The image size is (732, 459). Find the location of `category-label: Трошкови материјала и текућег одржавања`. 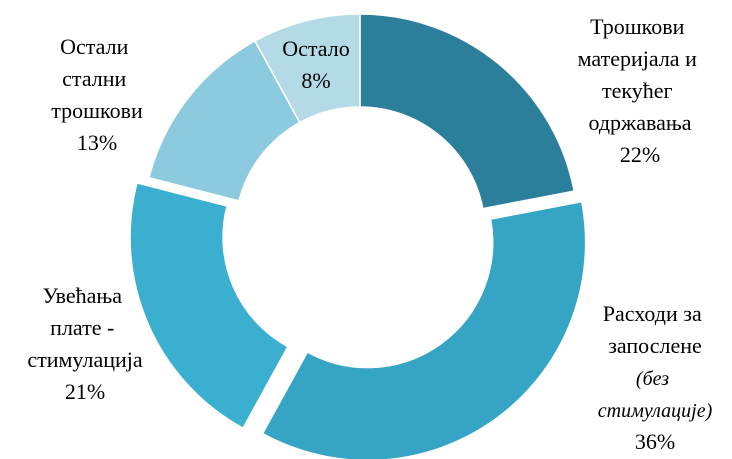

category-label: Трошкови материјала и текућег одржавања is located at coordinates (640, 74).